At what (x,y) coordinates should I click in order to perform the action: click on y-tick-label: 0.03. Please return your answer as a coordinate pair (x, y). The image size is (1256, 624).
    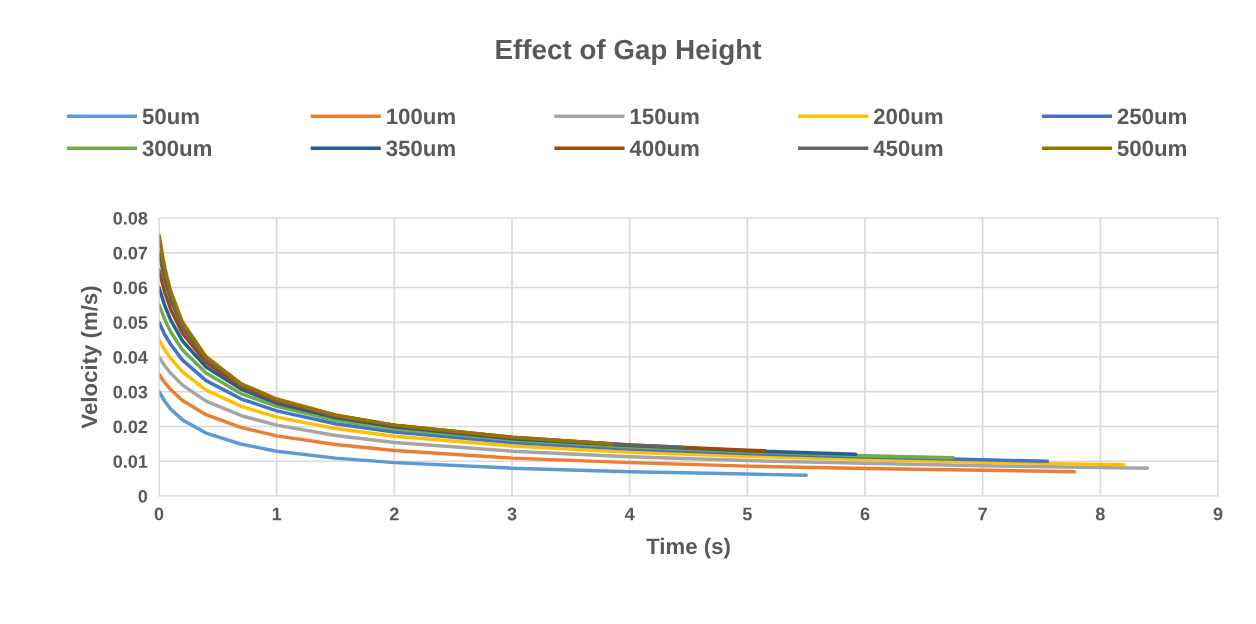
    Looking at the image, I should click on (130, 392).